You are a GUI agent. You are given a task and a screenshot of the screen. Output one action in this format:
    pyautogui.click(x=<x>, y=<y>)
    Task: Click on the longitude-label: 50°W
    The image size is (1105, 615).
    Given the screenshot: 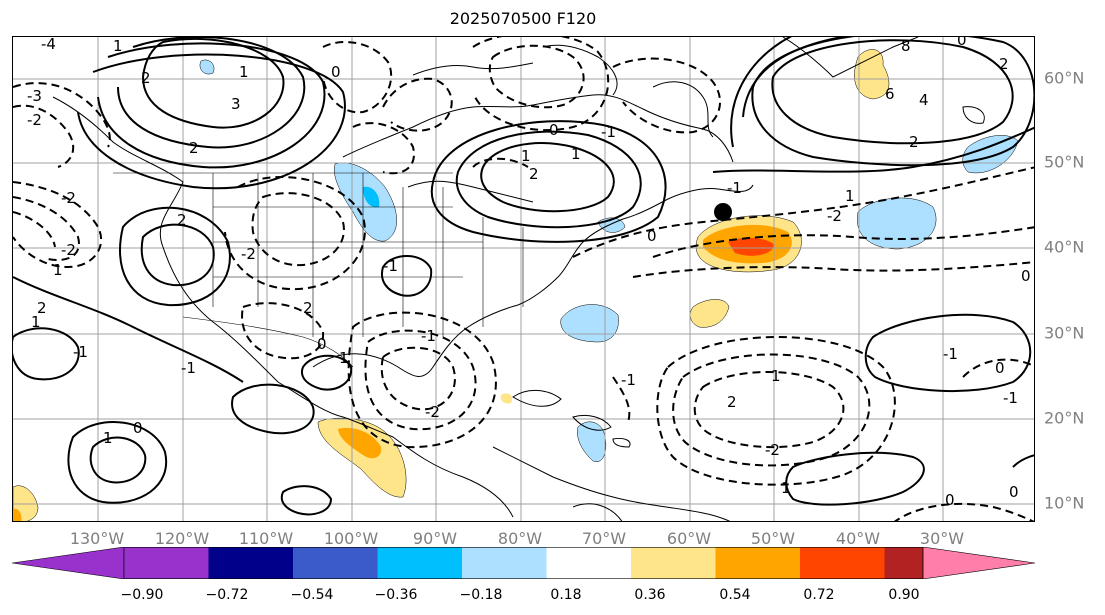 What is the action you would take?
    pyautogui.click(x=773, y=538)
    